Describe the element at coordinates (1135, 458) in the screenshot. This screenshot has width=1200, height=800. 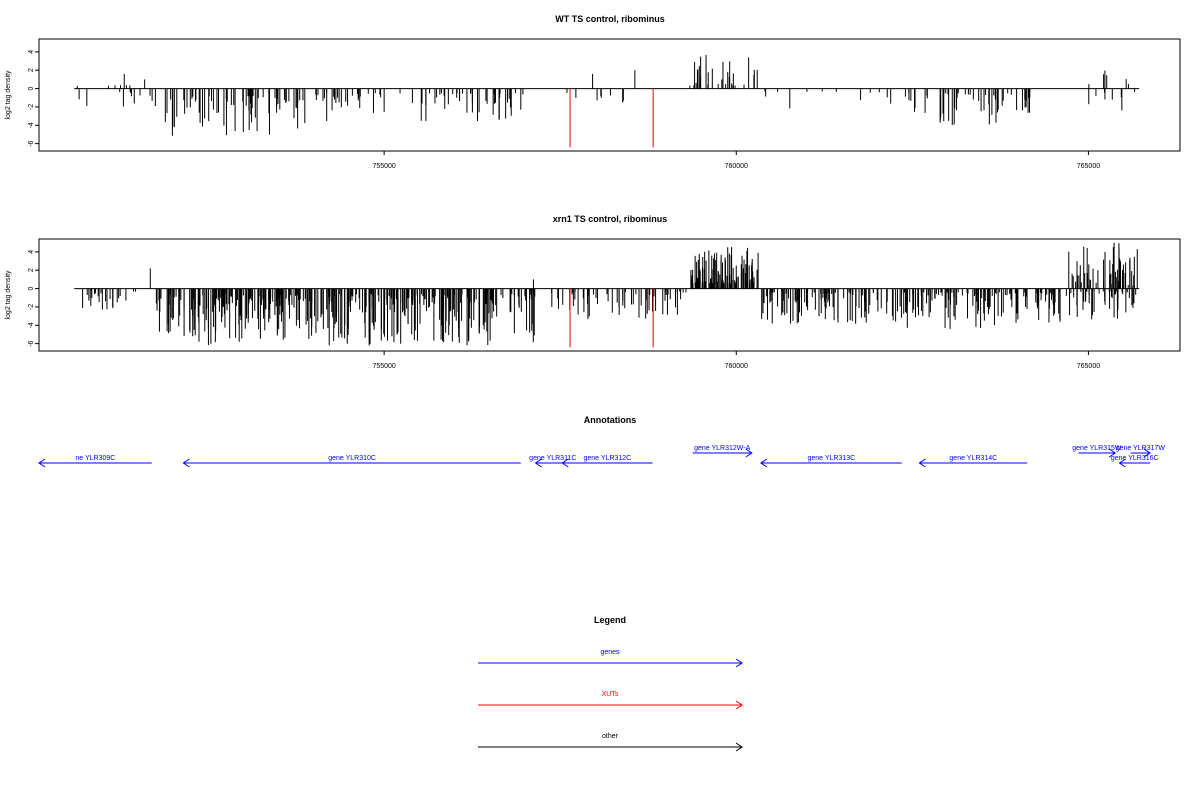
I see `gene-label: gene YLR316C` at that location.